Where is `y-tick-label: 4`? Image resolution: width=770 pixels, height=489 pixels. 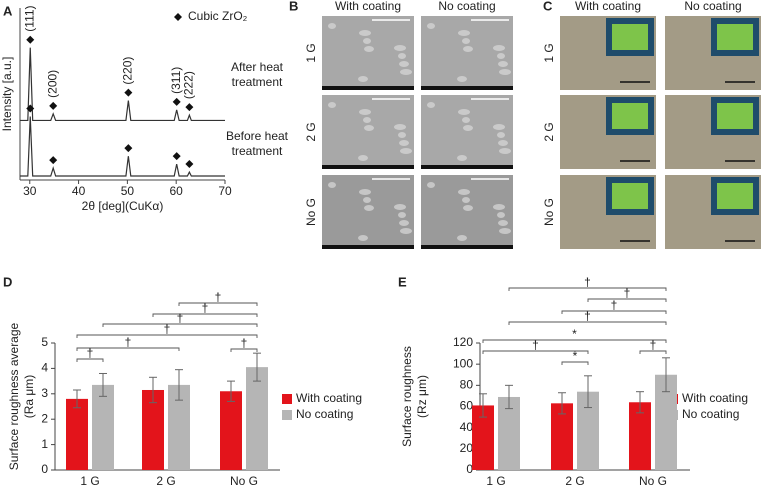
y-tick-label: 4 is located at coordinates (44, 368).